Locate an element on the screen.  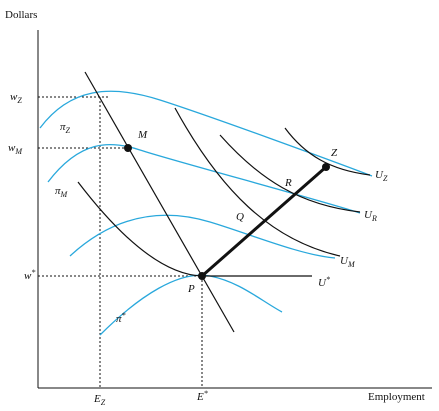
curve-label: πM is located at coordinates (62, 192).